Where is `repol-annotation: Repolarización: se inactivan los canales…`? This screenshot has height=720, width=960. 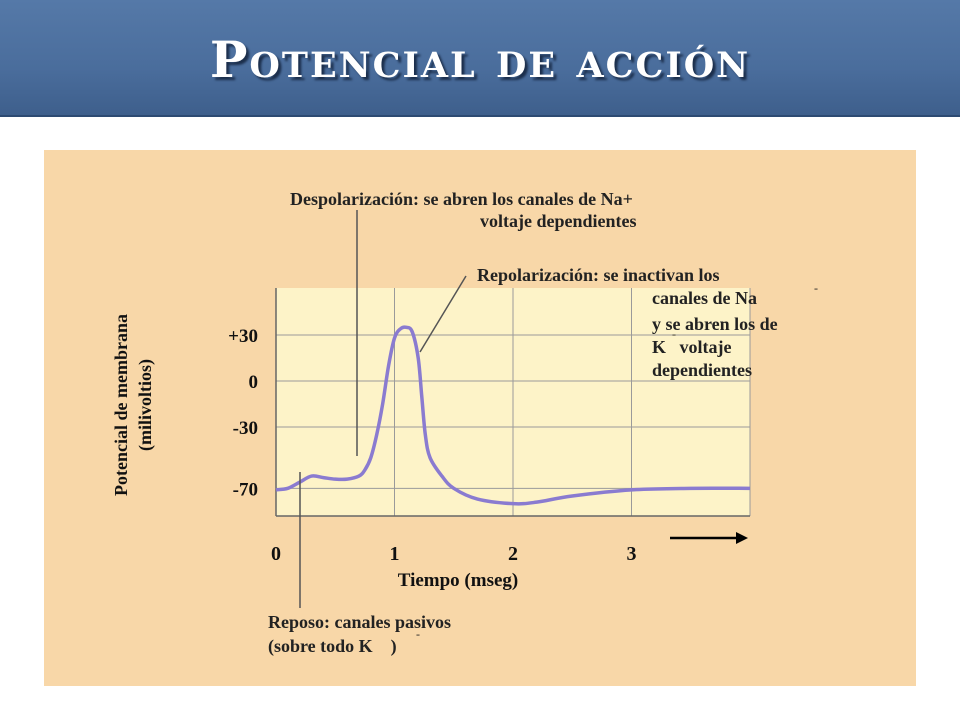
repol-annotation: Repolarización: se inactivan los canales… is located at coordinates (629, 322).